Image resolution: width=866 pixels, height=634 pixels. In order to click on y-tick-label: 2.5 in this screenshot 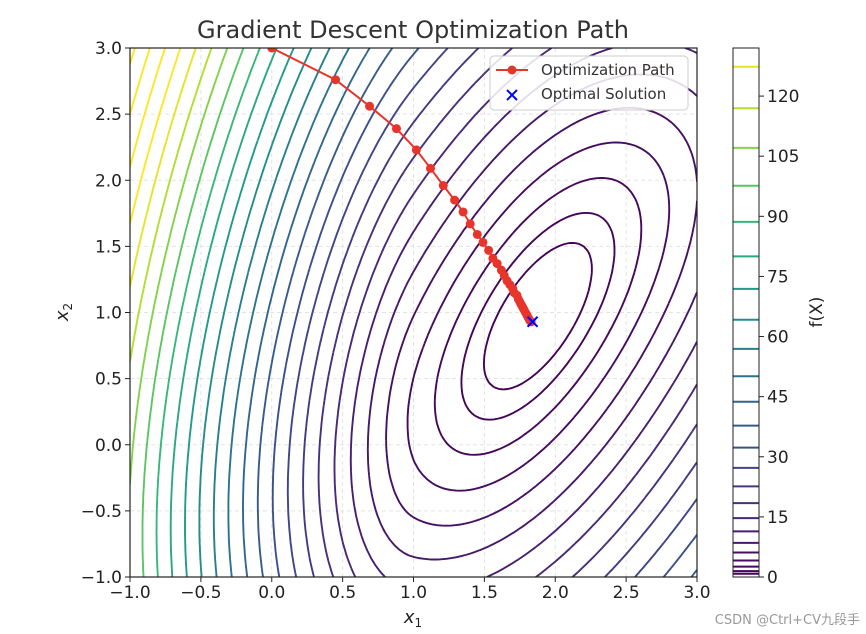, I will do `click(108, 115)`.